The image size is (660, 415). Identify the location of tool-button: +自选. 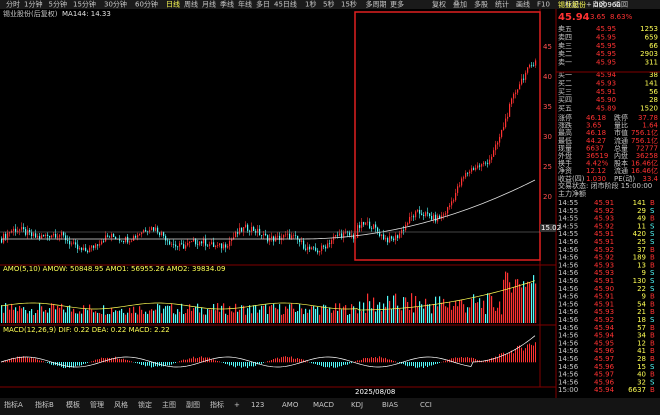
(596, 4).